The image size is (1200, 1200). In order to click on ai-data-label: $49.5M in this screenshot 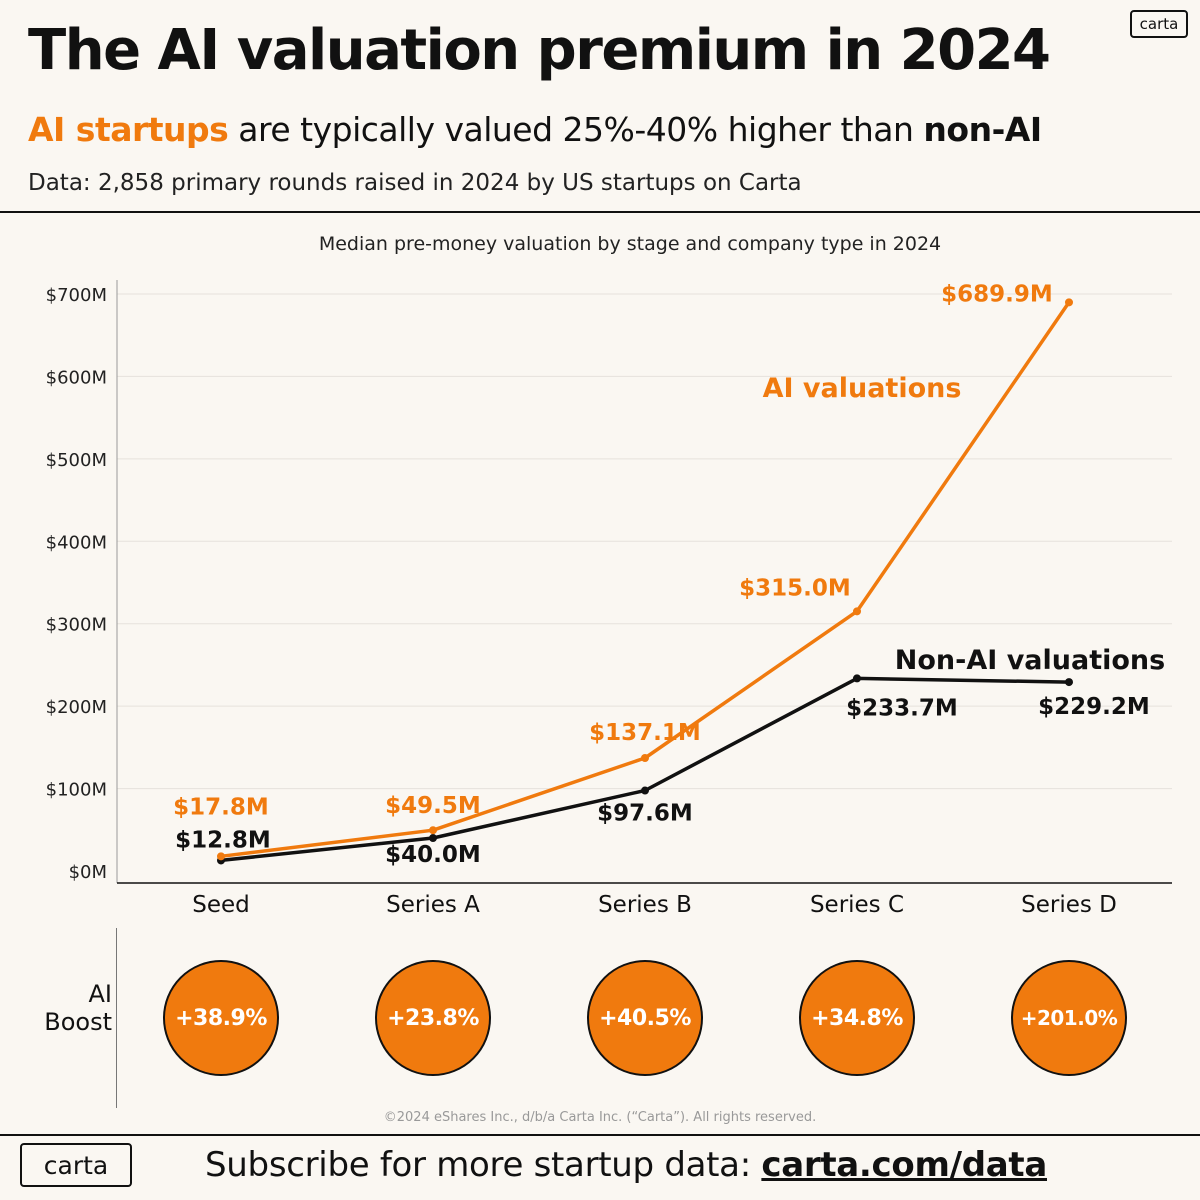, I will do `click(433, 806)`.